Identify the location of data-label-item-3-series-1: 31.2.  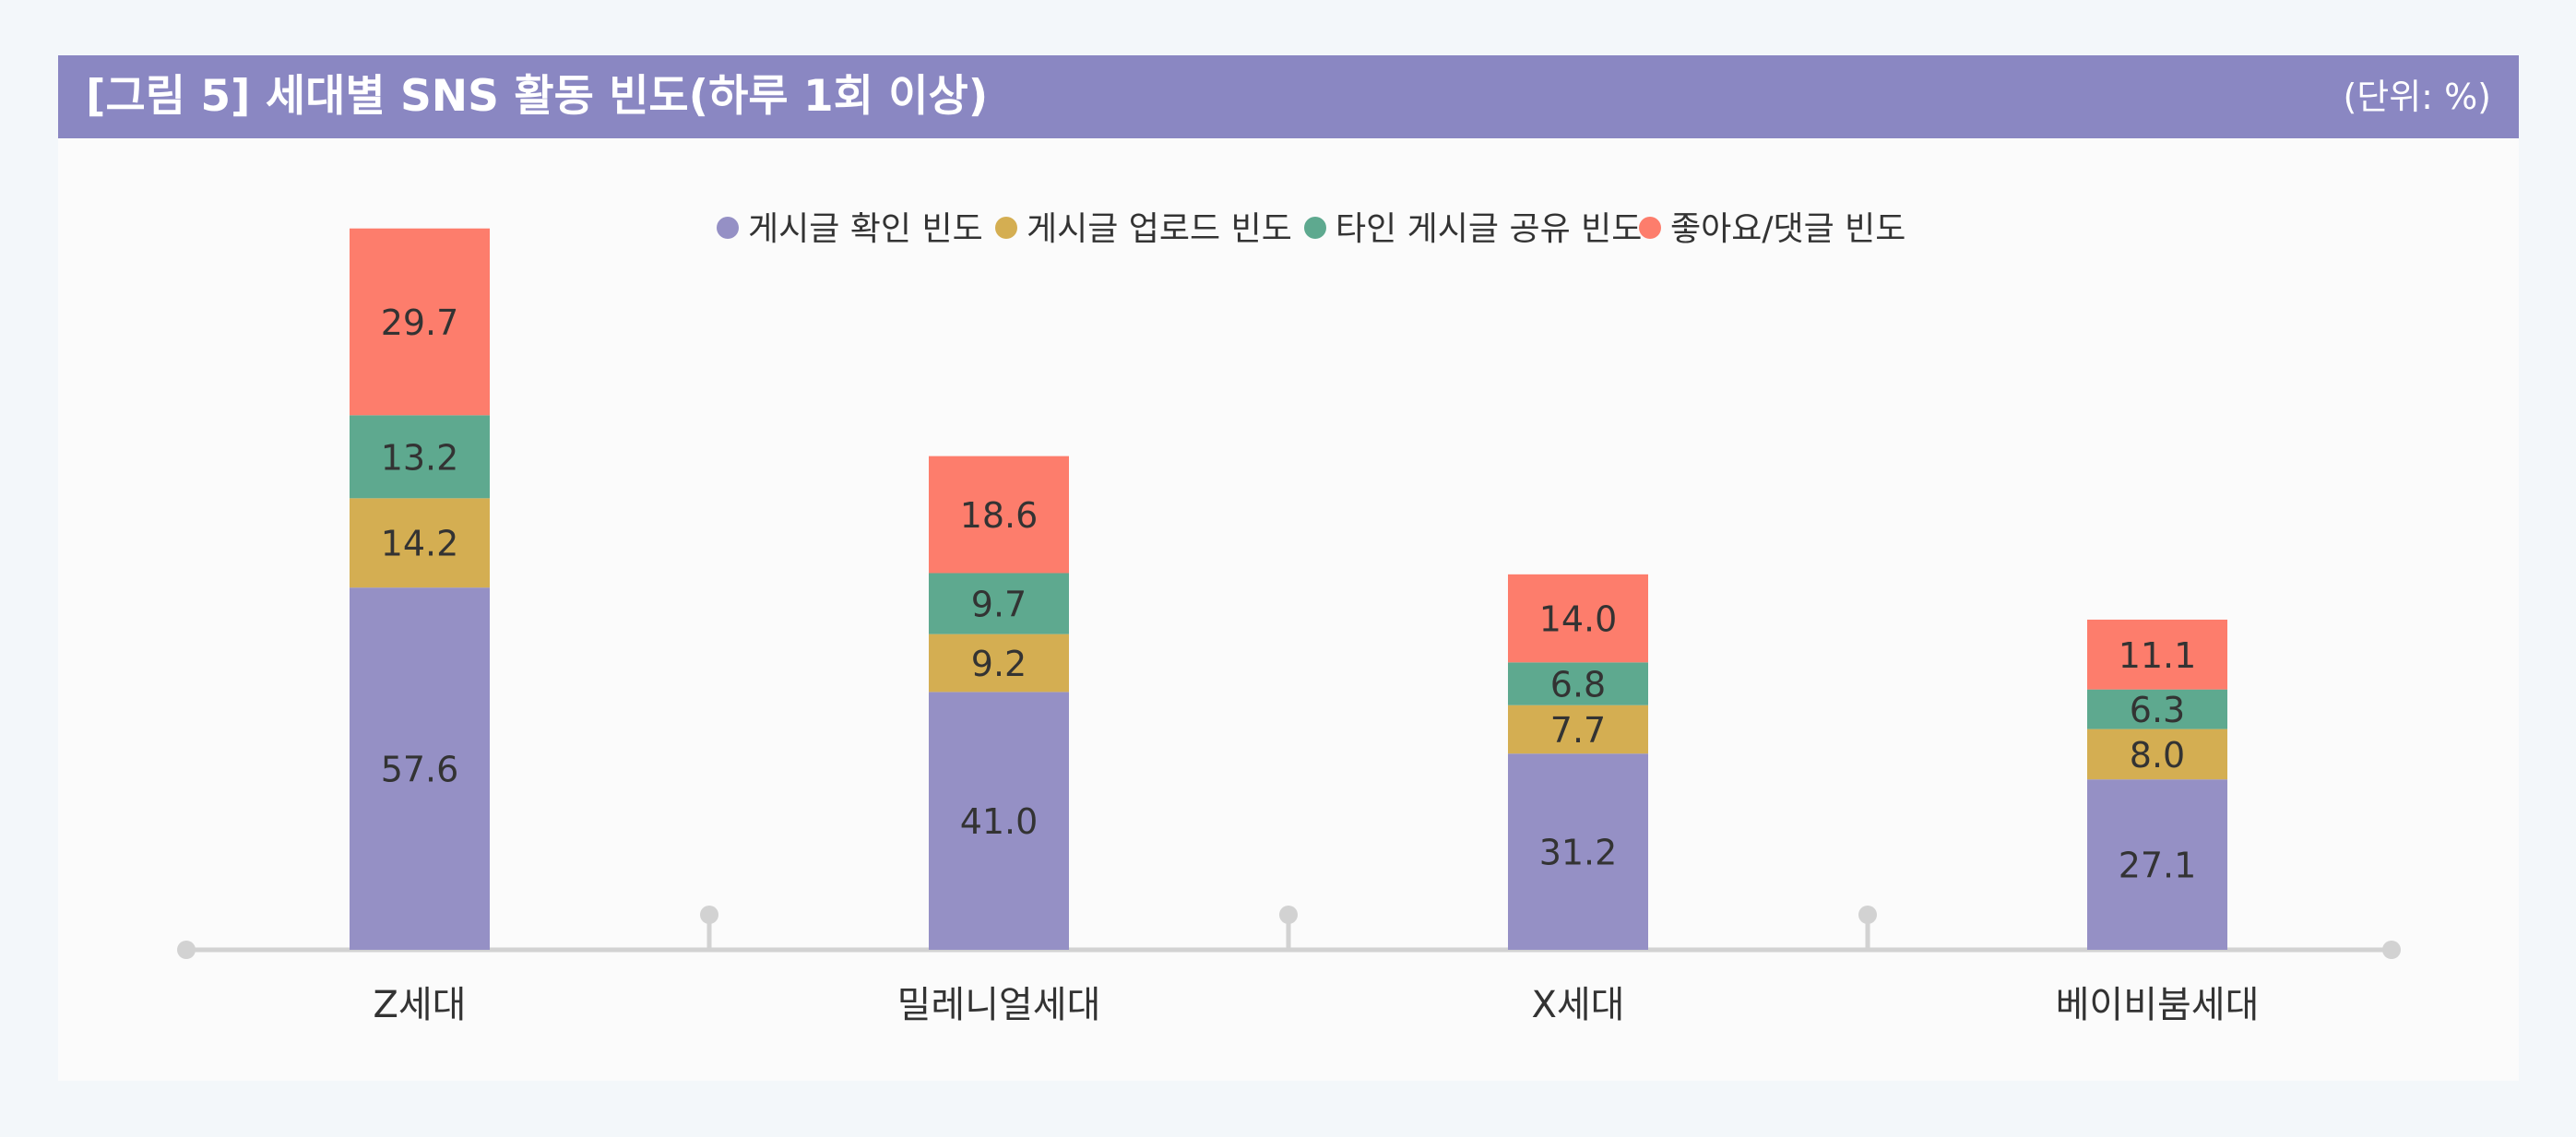
(1578, 853).